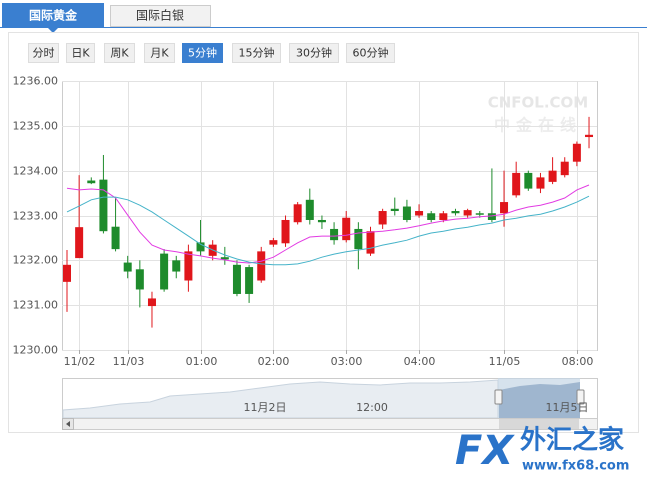 This screenshot has width=647, height=485. What do you see at coordinates (36, 305) in the screenshot?
I see `y-tick-label: 1231.00` at bounding box center [36, 305].